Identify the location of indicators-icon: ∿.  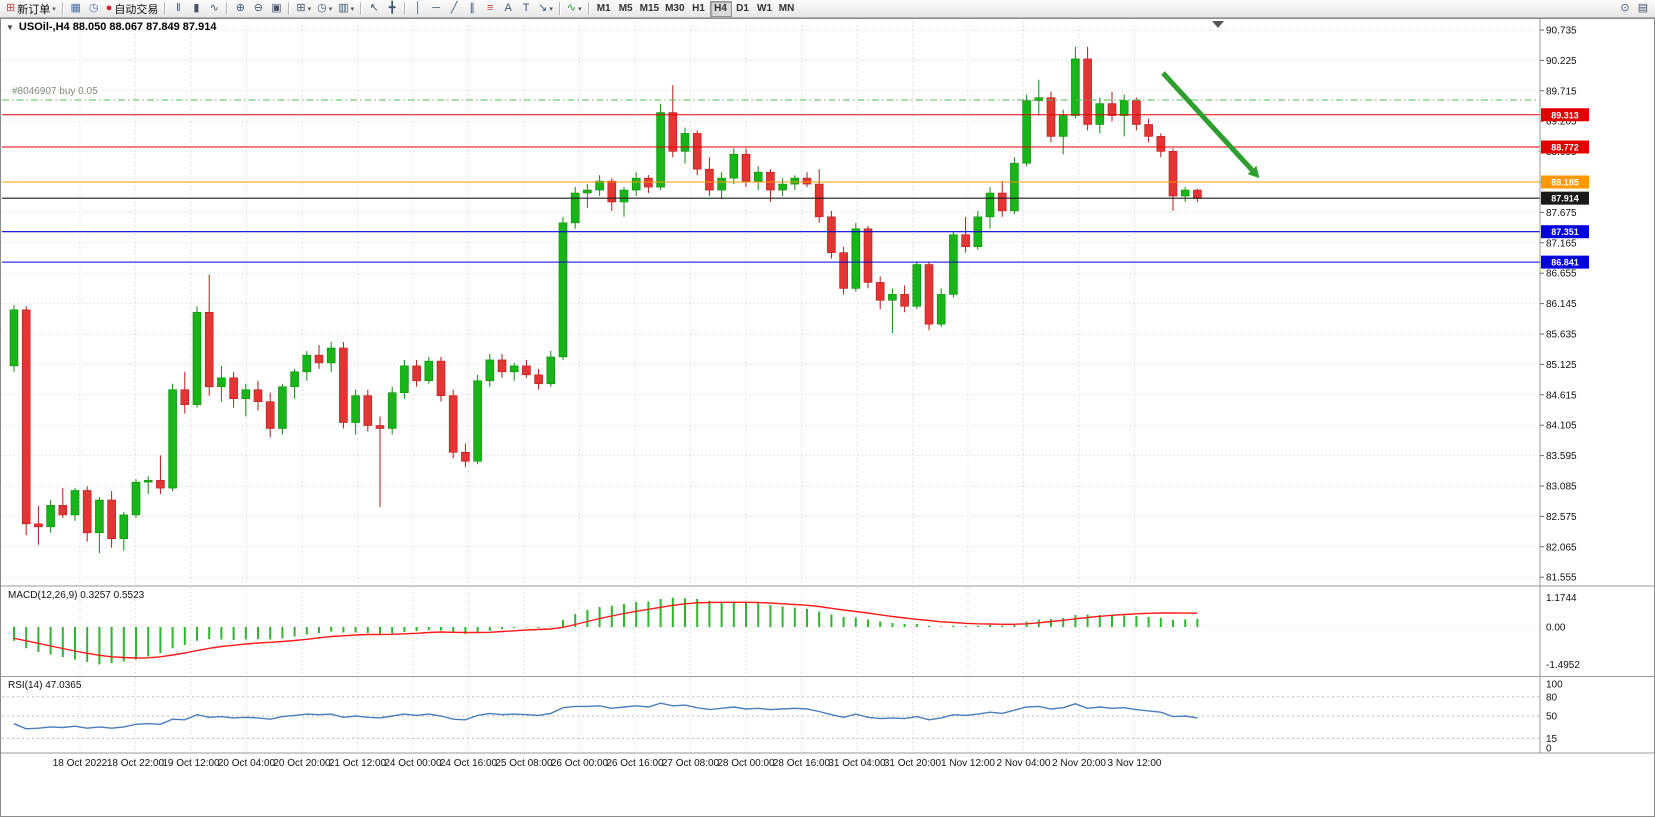
(571, 8).